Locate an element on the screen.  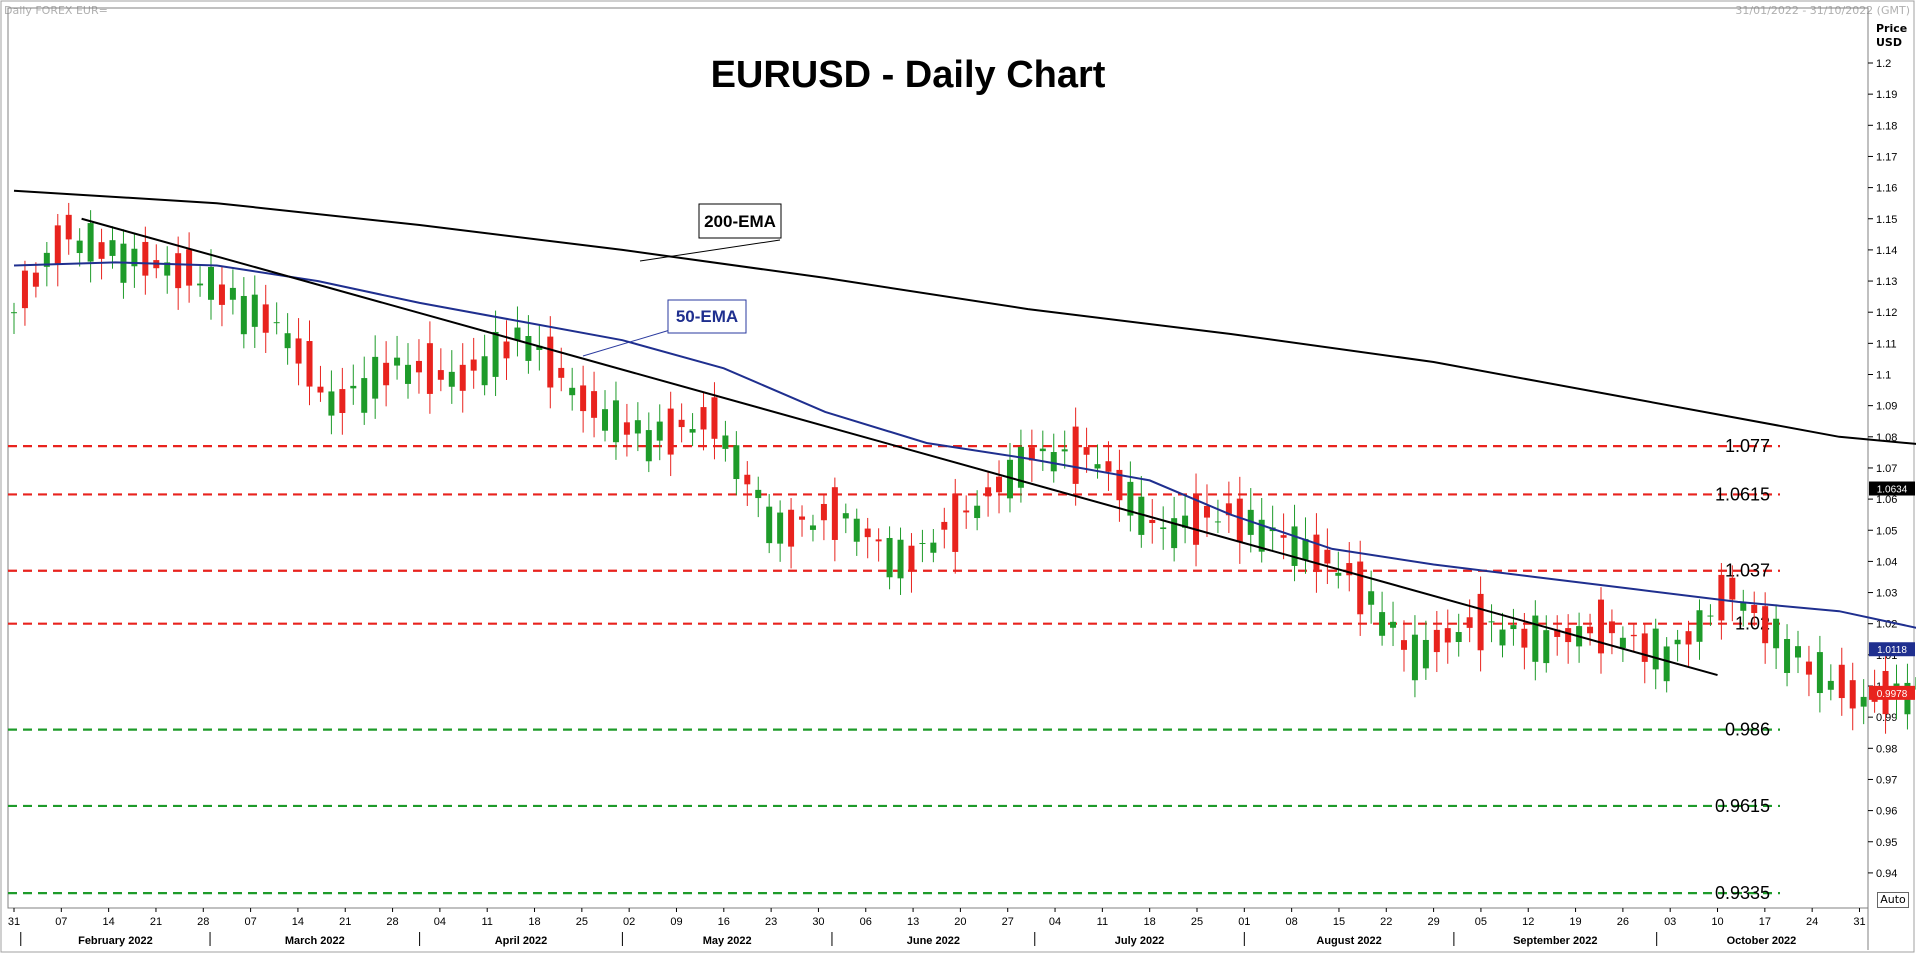
x-tick-label: 01 is located at coordinates (1244, 922).